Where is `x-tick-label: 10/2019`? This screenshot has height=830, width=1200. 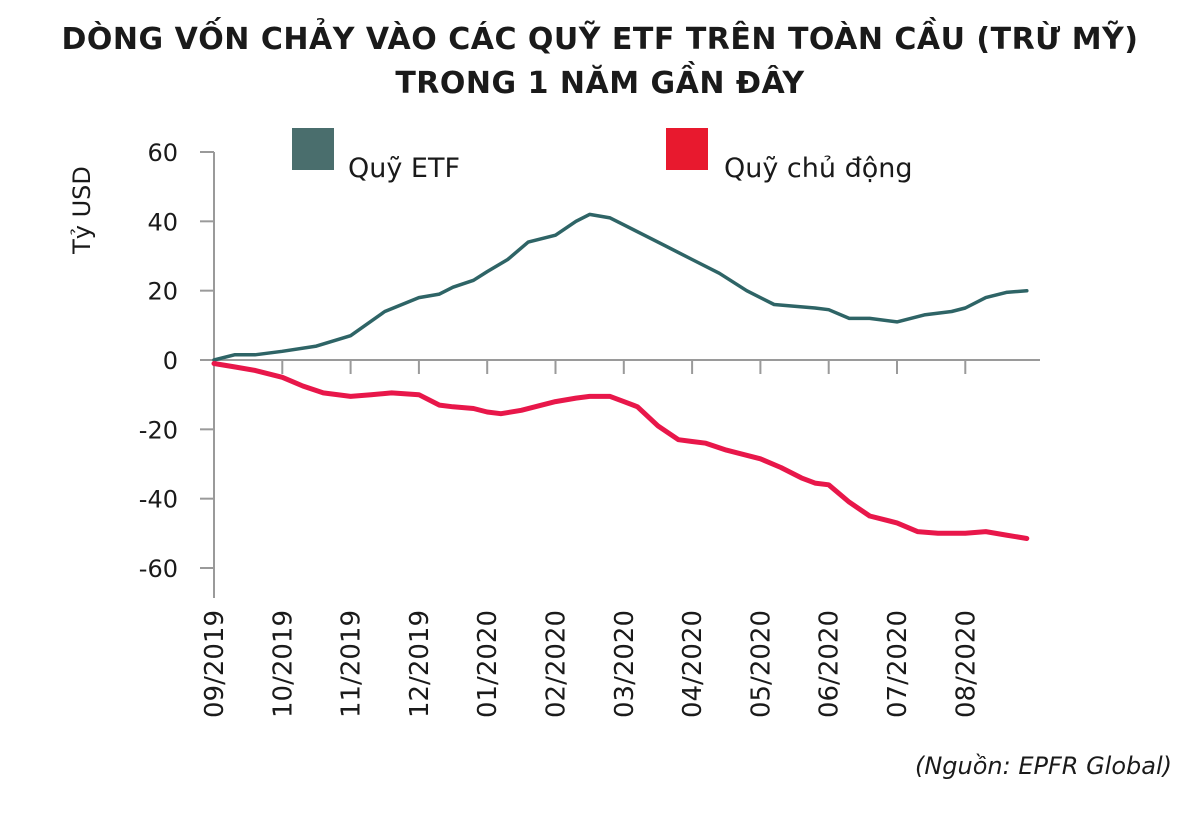
x-tick-label: 10/2019 is located at coordinates (283, 664).